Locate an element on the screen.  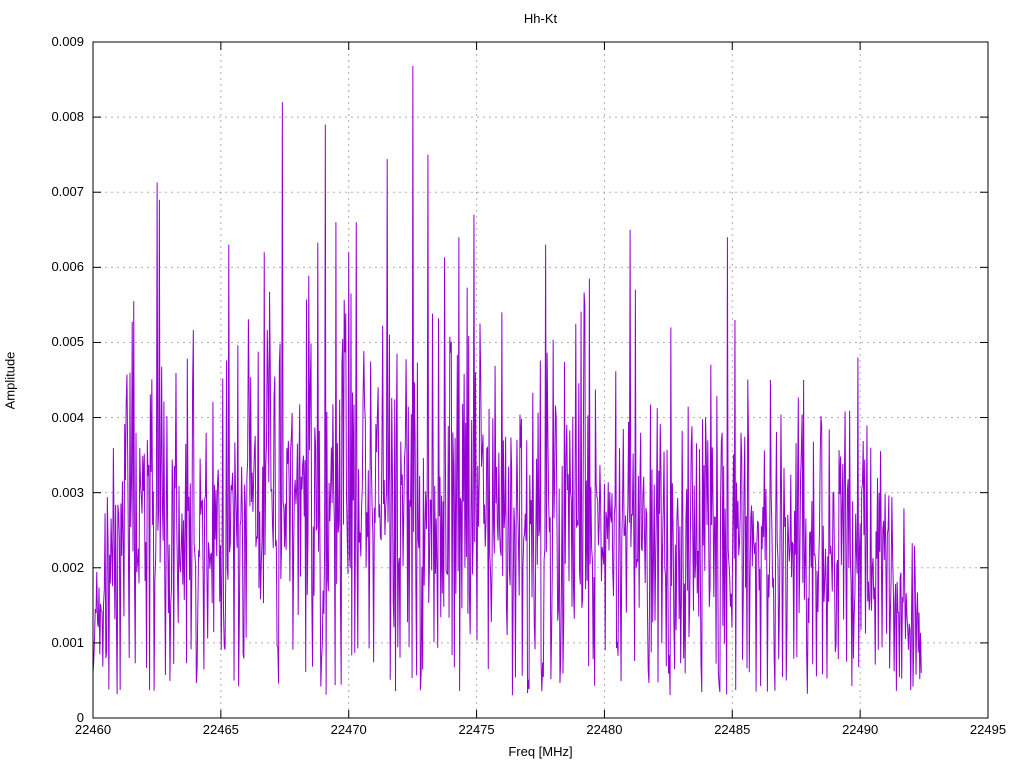
y-tick-label: 0.003 is located at coordinates (67, 492).